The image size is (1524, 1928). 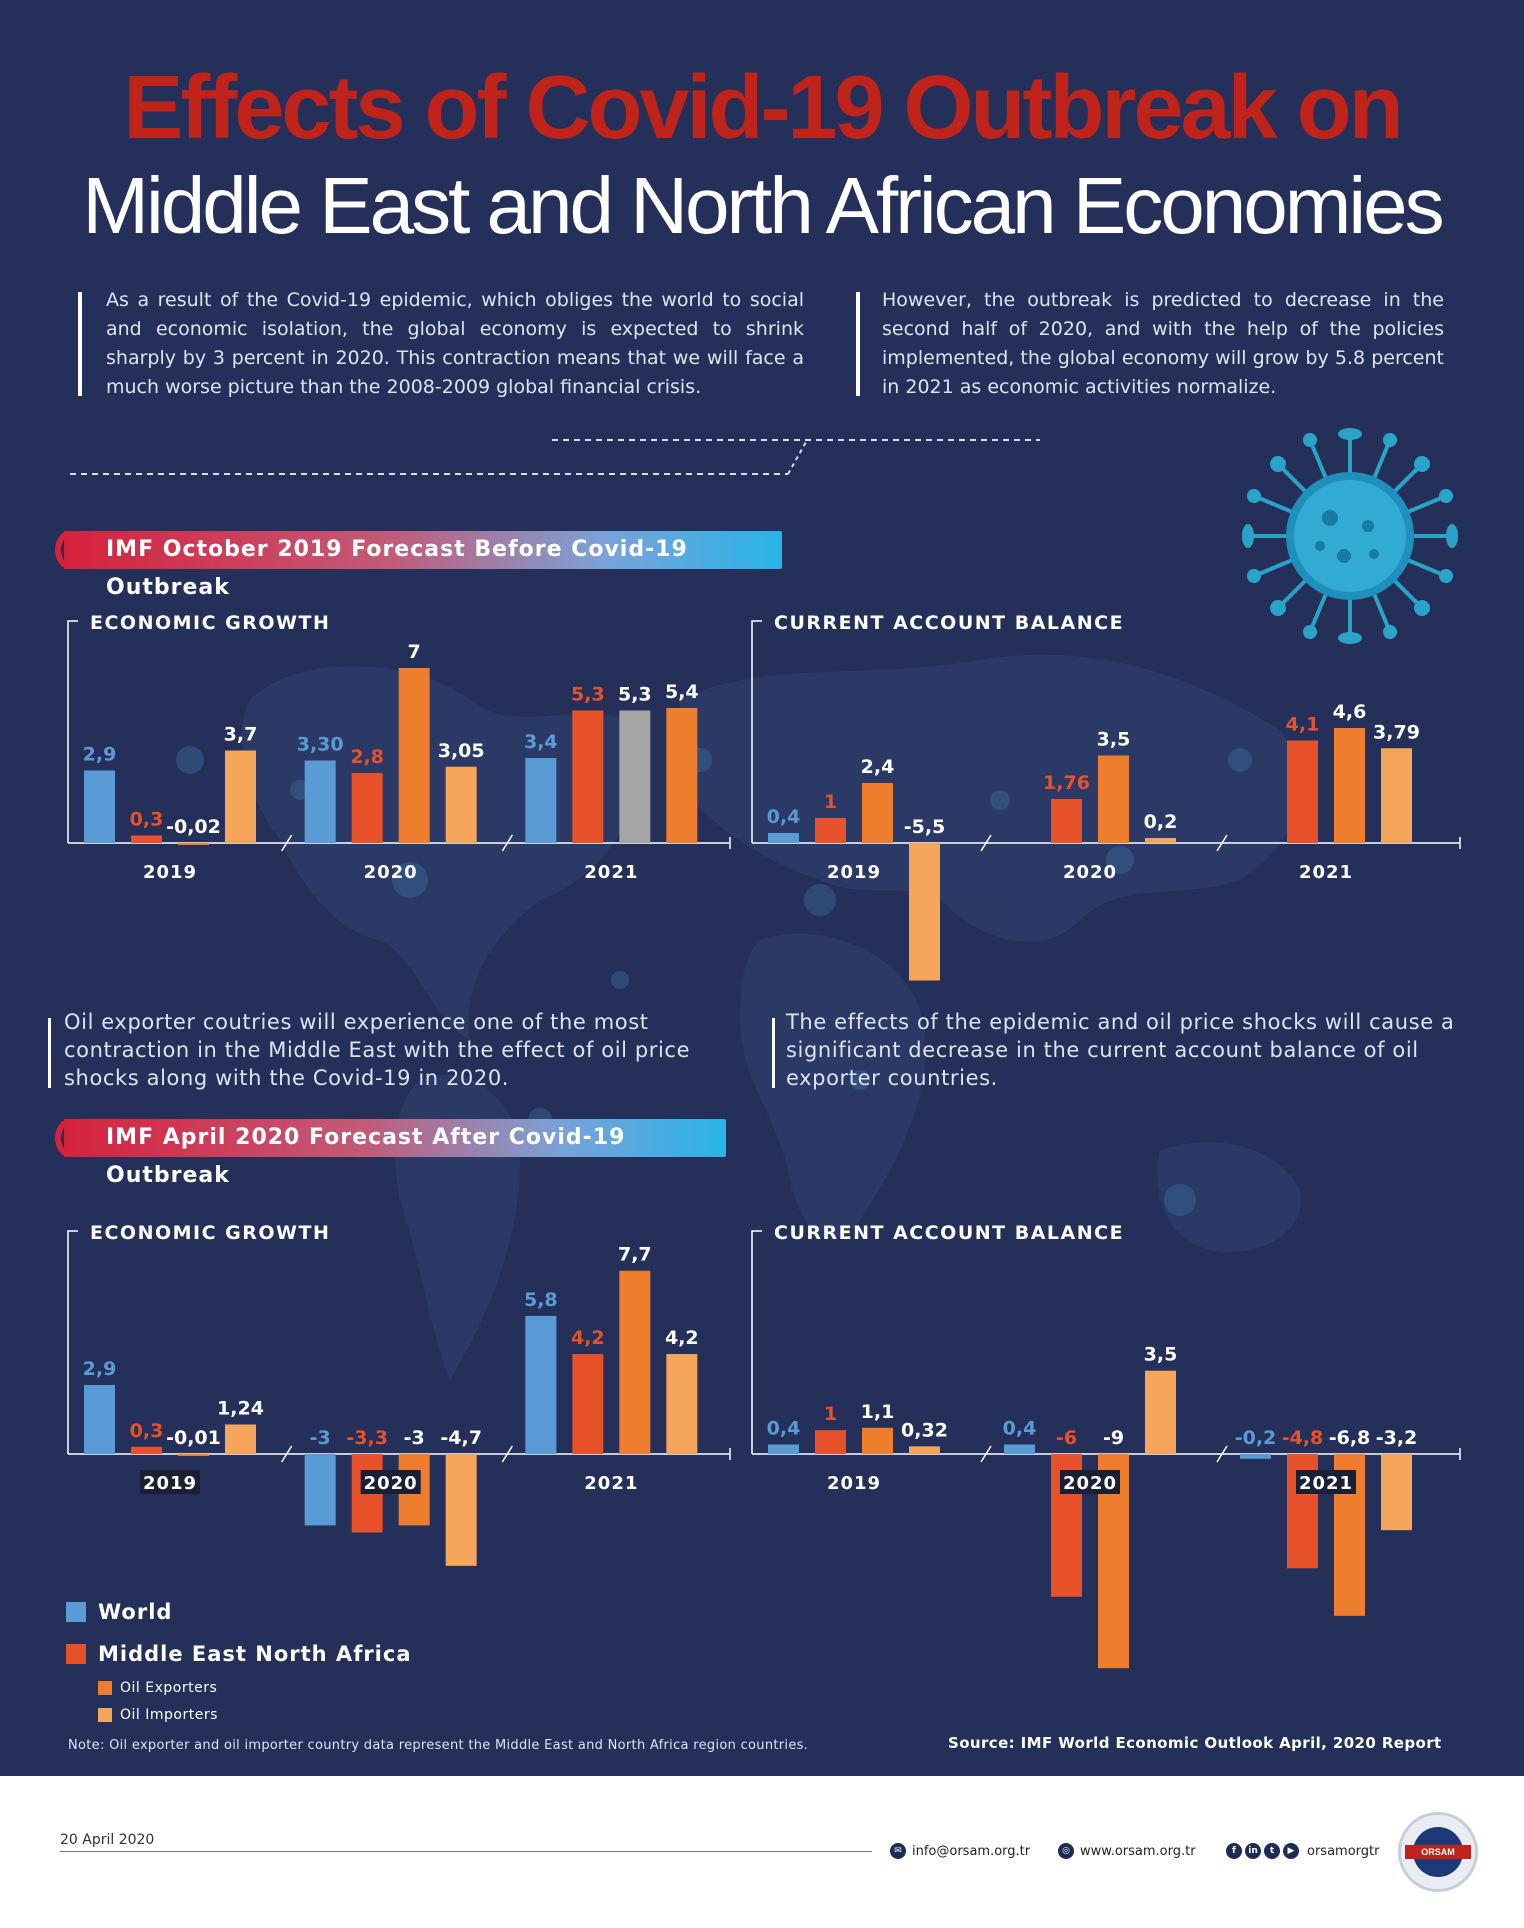 I want to click on banner-accent, so click(x=78, y=550).